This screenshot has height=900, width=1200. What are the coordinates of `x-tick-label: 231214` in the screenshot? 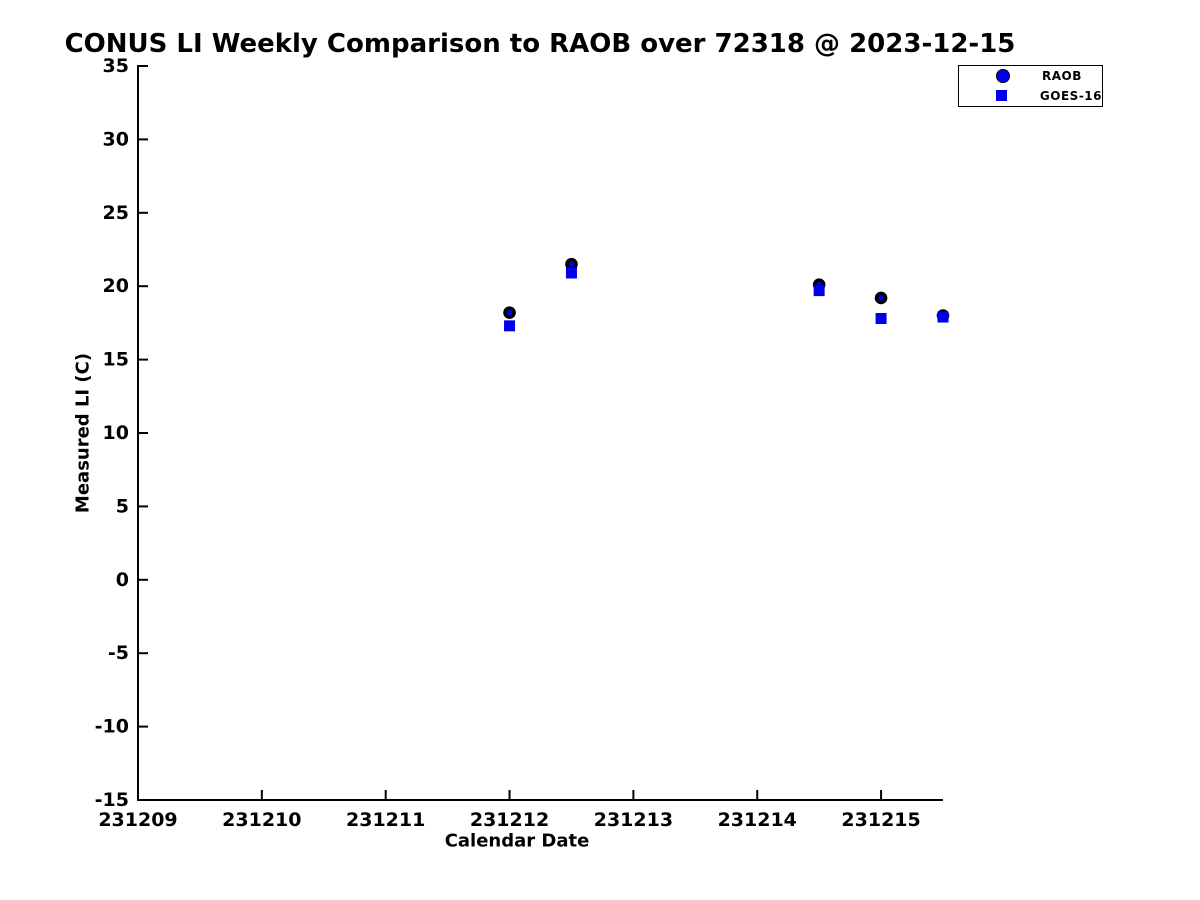 It's located at (757, 820).